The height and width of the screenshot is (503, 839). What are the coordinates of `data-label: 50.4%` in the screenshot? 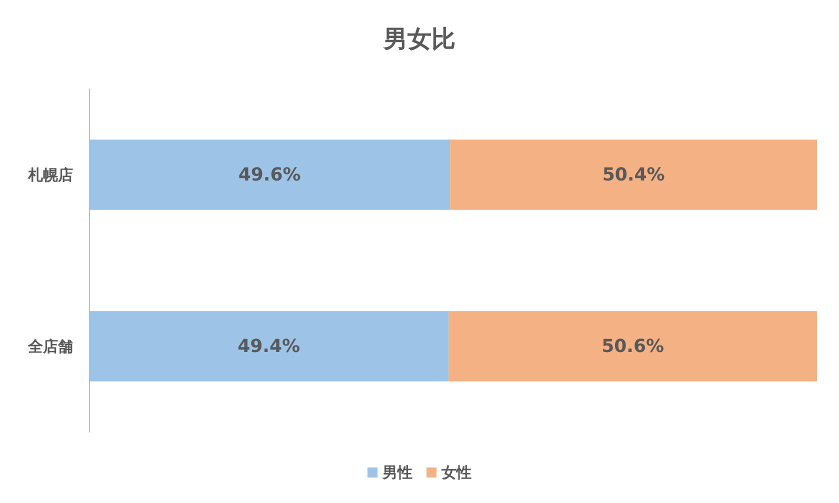 It's located at (633, 175).